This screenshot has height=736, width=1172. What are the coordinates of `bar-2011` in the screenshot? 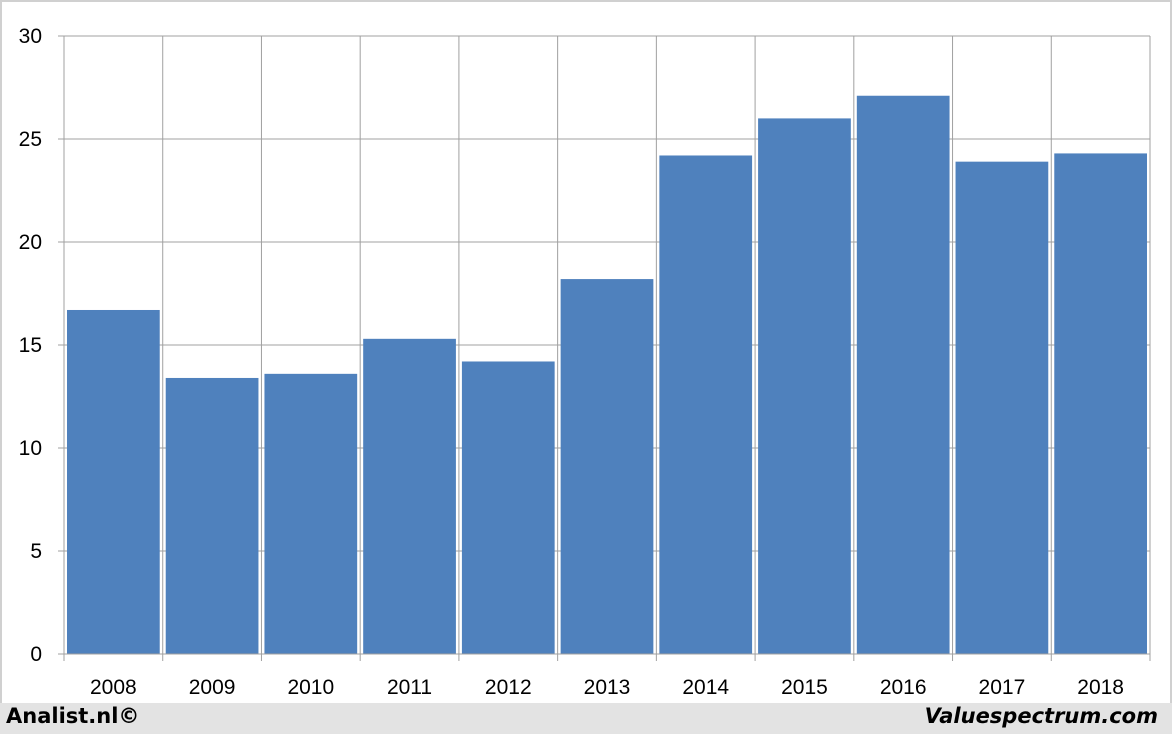 It's located at (409, 496).